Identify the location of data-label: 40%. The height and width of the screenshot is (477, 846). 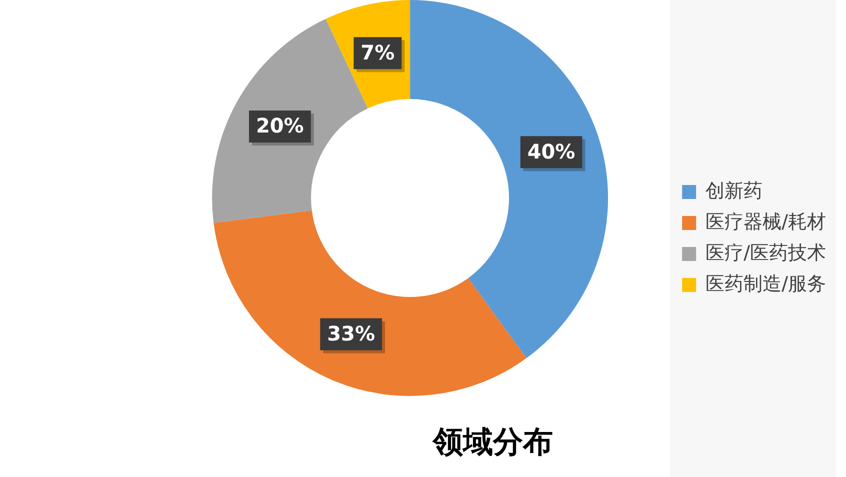
(551, 151).